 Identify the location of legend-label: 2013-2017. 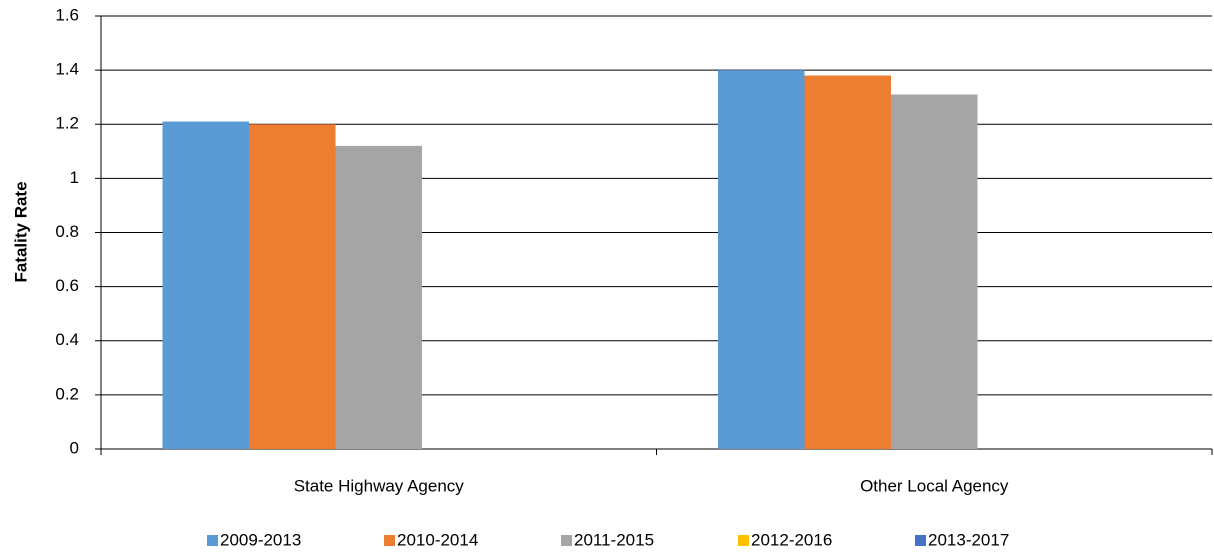
(968, 539).